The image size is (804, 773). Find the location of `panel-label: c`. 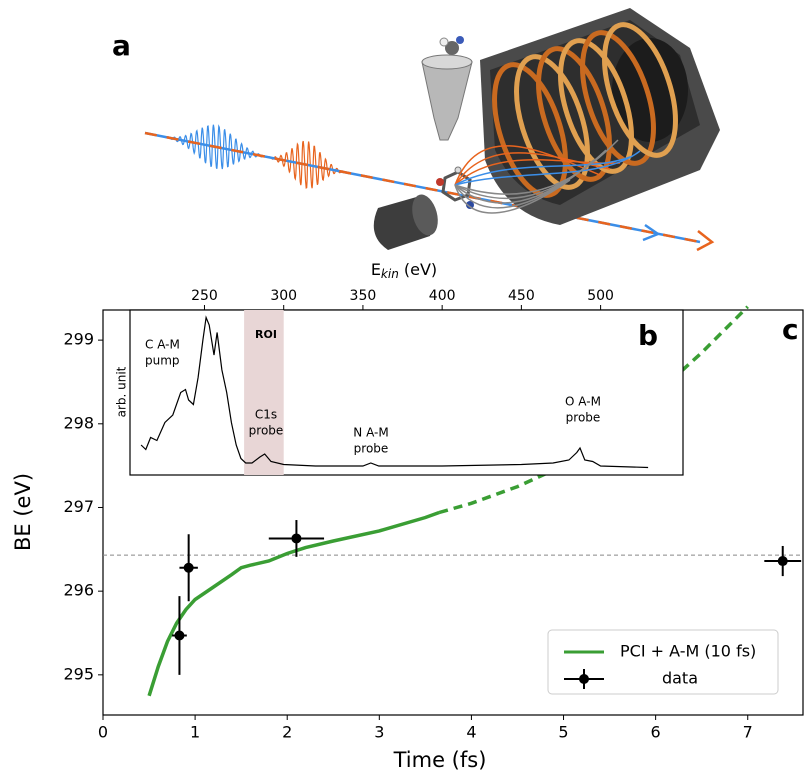

panel-label: c is located at coordinates (790, 329).